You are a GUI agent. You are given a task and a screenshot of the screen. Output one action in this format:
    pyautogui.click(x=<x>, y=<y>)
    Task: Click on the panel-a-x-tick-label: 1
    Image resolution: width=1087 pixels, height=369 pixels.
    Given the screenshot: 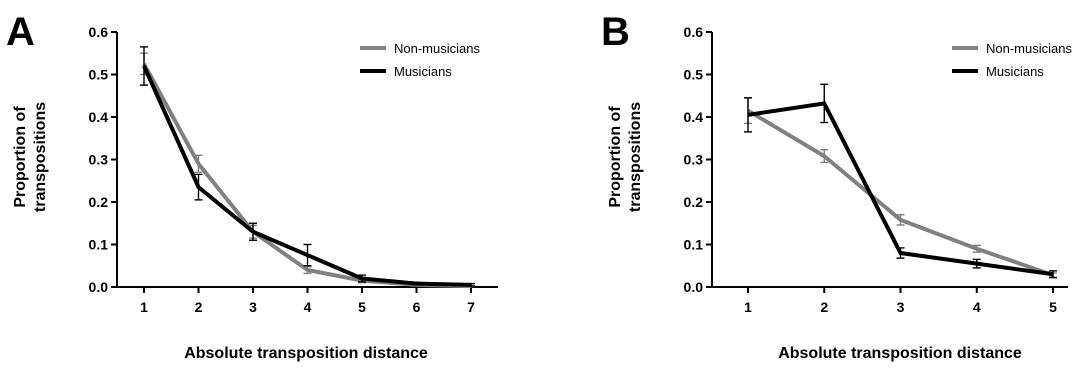 What is the action you would take?
    pyautogui.click(x=144, y=307)
    